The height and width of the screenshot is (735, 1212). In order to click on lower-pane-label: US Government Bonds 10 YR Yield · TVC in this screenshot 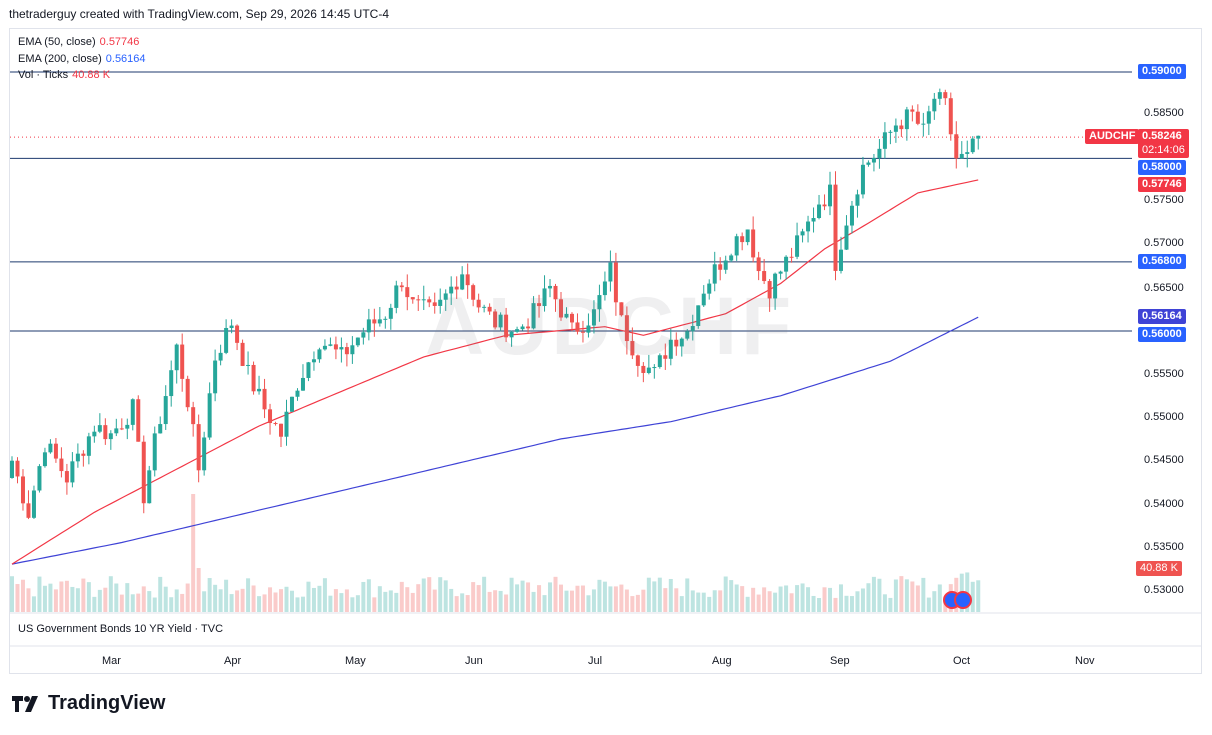, I will do `click(121, 629)`.